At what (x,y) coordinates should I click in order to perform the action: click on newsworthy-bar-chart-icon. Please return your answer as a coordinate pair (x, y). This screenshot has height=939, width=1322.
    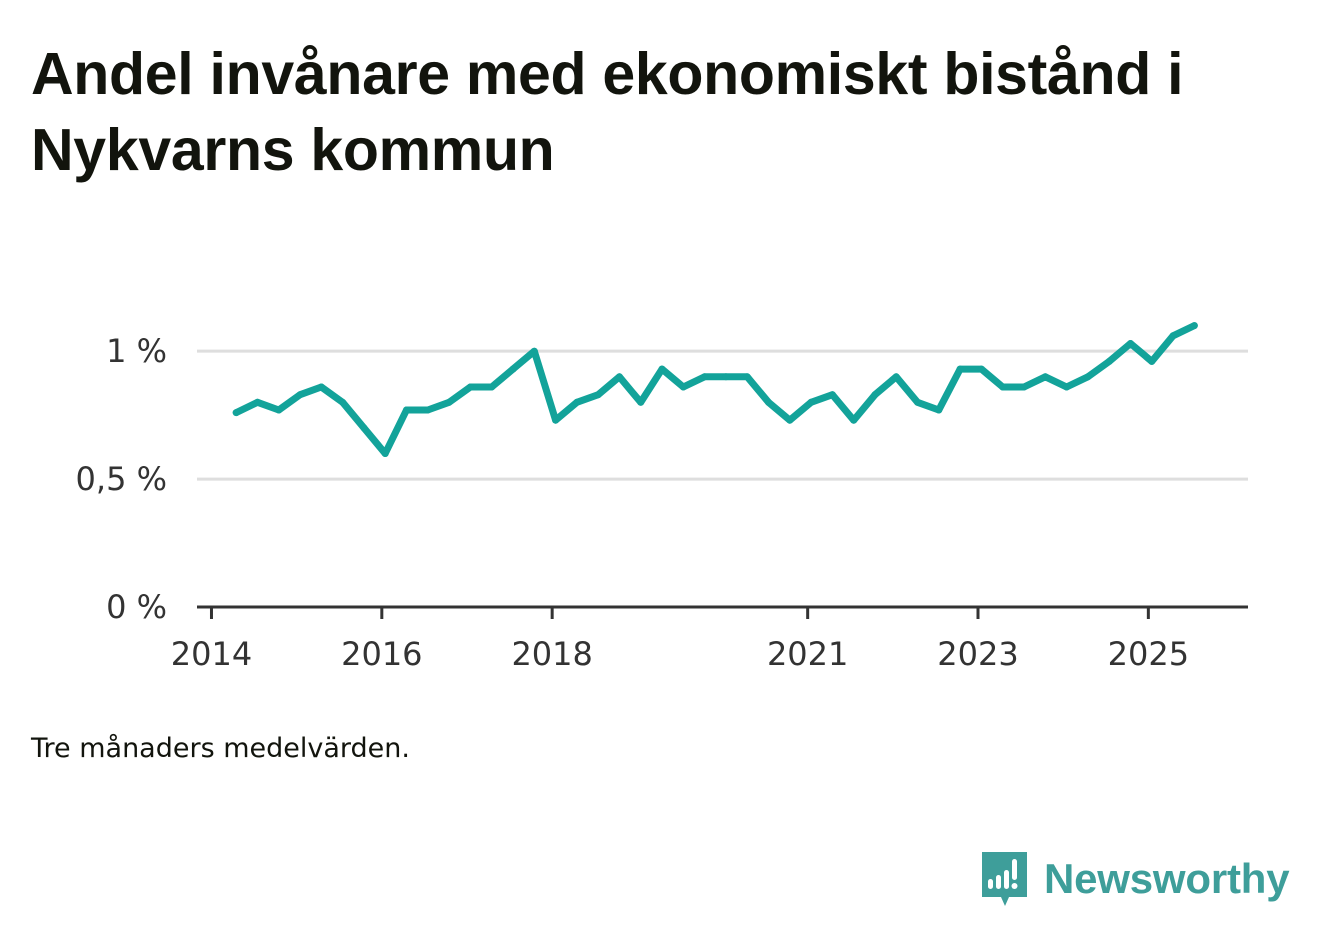
    Looking at the image, I should click on (1004, 879).